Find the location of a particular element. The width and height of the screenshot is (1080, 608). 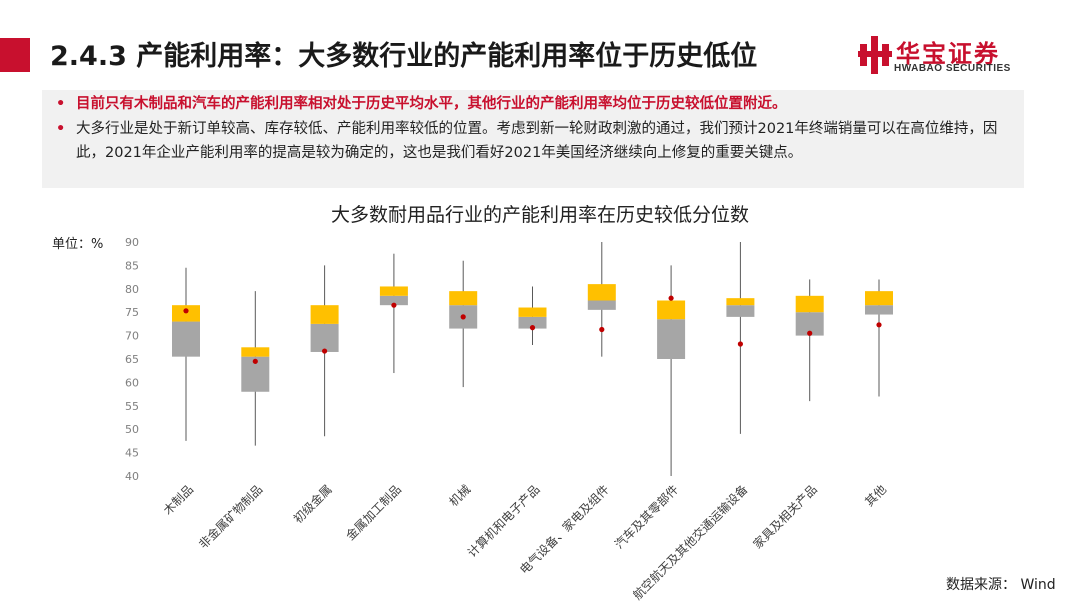

x-tick-label: 汽车及其零部件 is located at coordinates (646, 517).